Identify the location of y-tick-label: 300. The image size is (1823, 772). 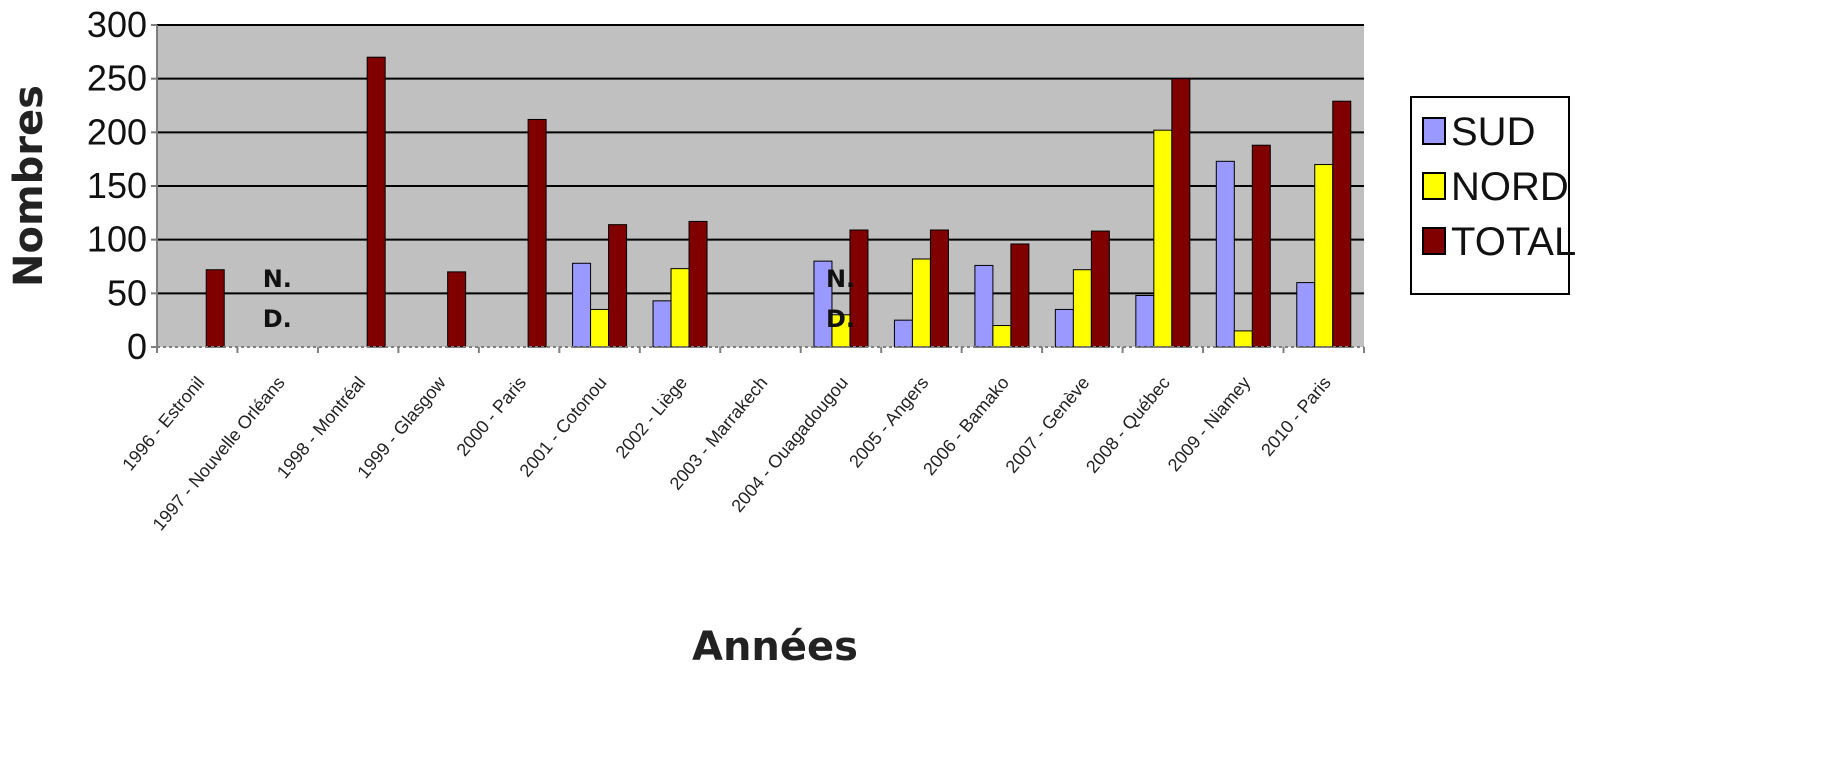
(117, 24).